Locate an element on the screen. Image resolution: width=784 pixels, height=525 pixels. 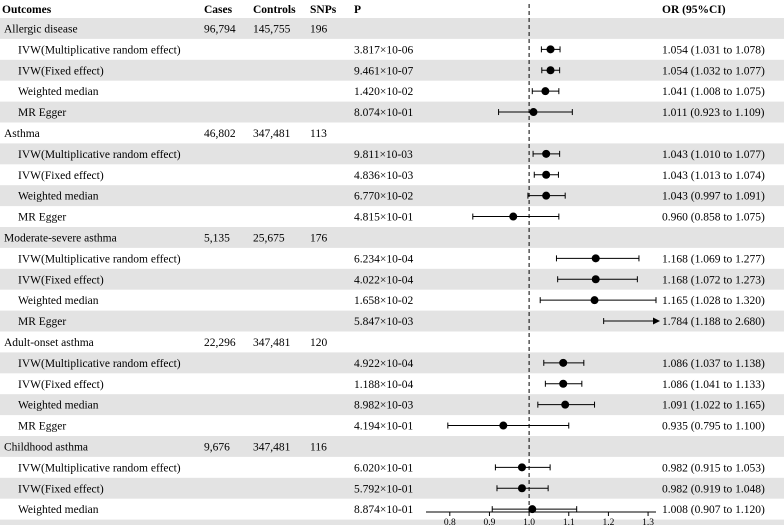
p-value: 6.020×10-01 is located at coordinates (383, 468).